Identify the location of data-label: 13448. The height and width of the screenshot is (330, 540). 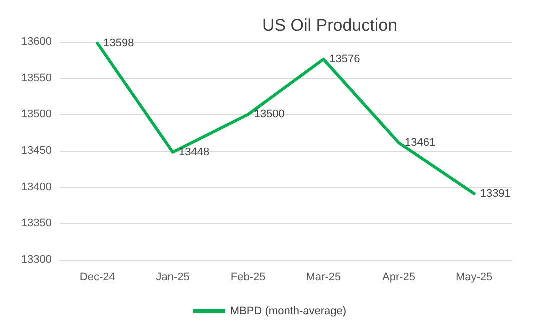
(194, 152).